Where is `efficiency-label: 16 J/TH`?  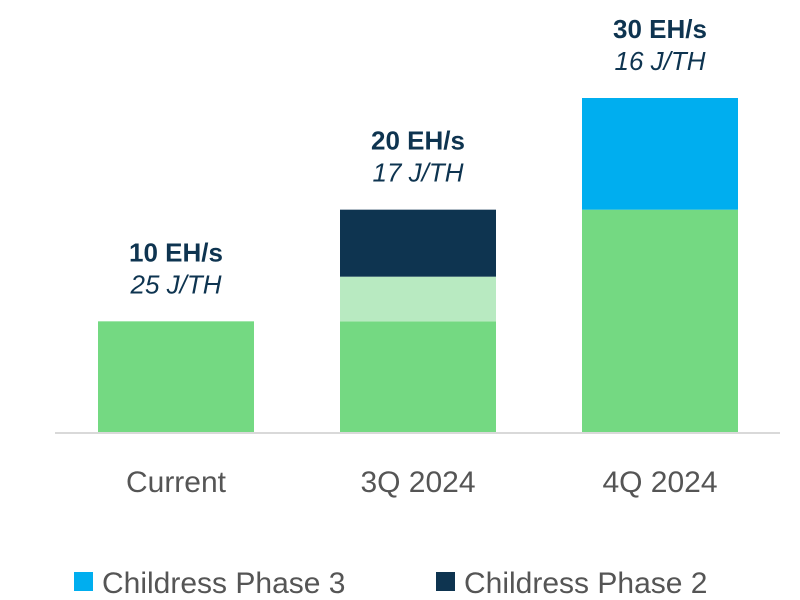
efficiency-label: 16 J/TH is located at coordinates (659, 61).